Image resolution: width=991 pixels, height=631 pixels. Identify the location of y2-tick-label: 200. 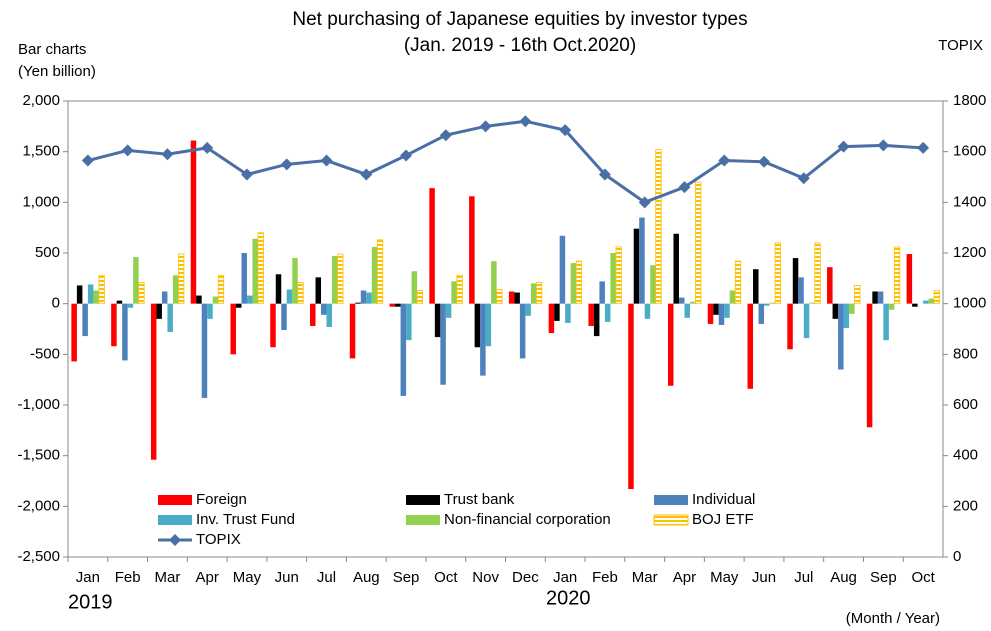
(965, 505).